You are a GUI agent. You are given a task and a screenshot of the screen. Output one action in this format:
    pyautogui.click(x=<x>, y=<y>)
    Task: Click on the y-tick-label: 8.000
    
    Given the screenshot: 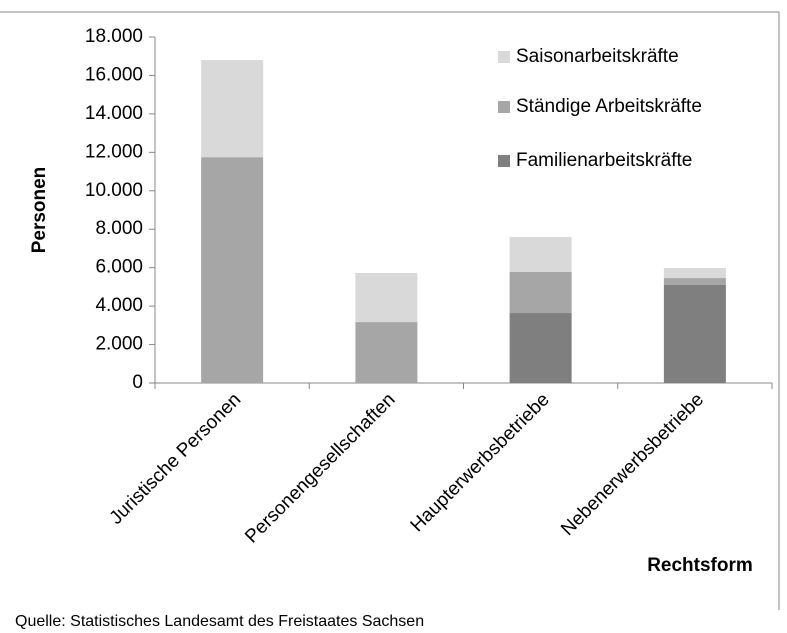 What is the action you would take?
    pyautogui.click(x=119, y=228)
    